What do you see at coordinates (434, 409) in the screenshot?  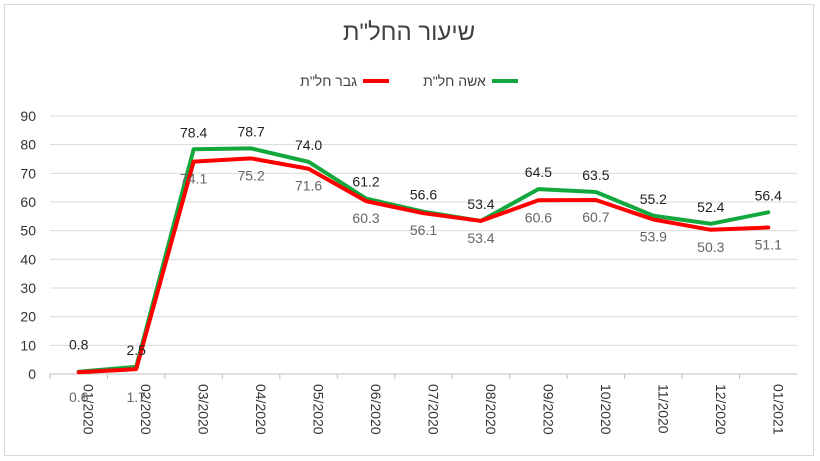 I see `x-tick-label: 07/2020` at bounding box center [434, 409].